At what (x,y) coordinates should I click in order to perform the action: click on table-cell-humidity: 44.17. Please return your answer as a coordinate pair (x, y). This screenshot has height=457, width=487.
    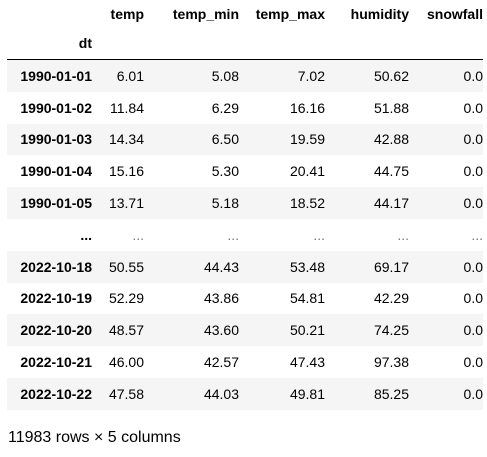
    Looking at the image, I should click on (391, 203).